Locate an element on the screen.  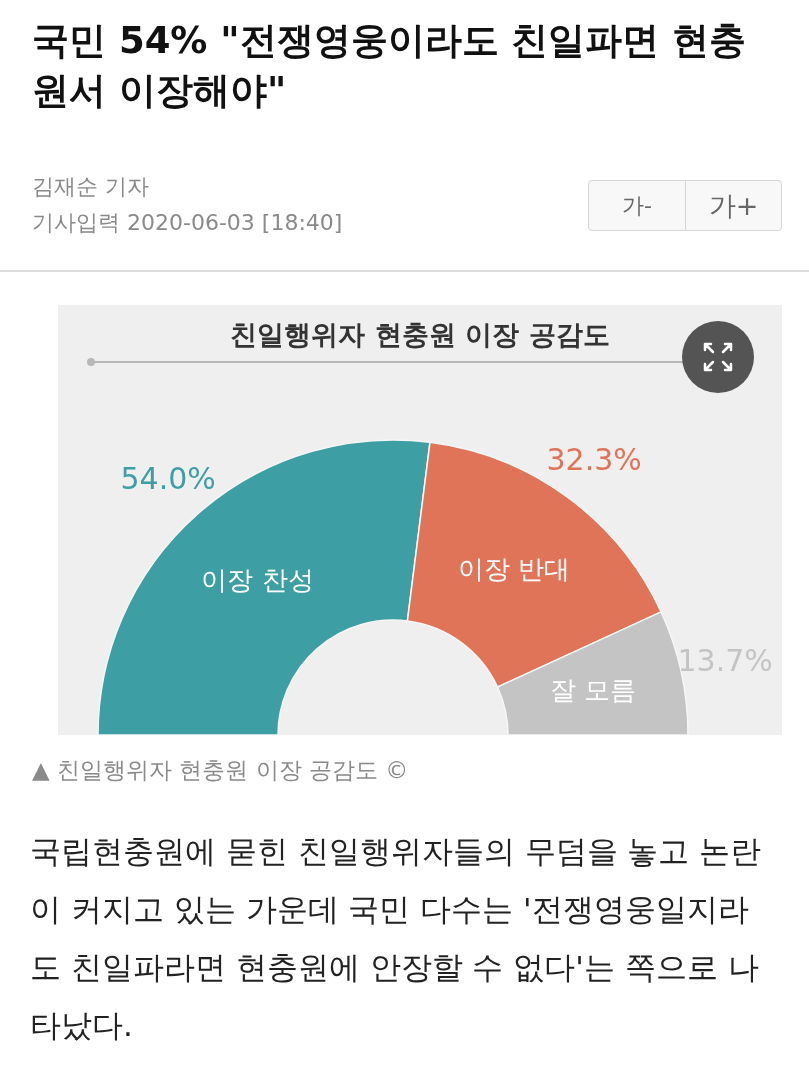
slice-label: 이장 반대 is located at coordinates (514, 568).